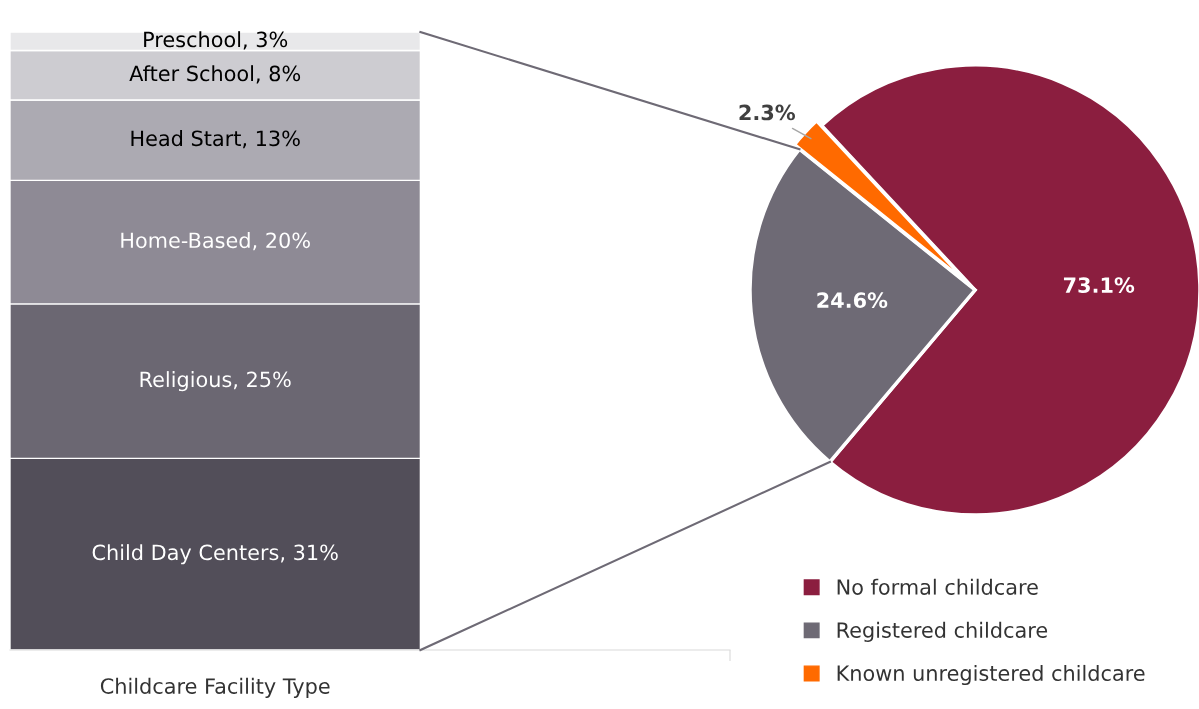 The image size is (1199, 709). What do you see at coordinates (215, 241) in the screenshot?
I see `data-label: Home-Based, 20%` at bounding box center [215, 241].